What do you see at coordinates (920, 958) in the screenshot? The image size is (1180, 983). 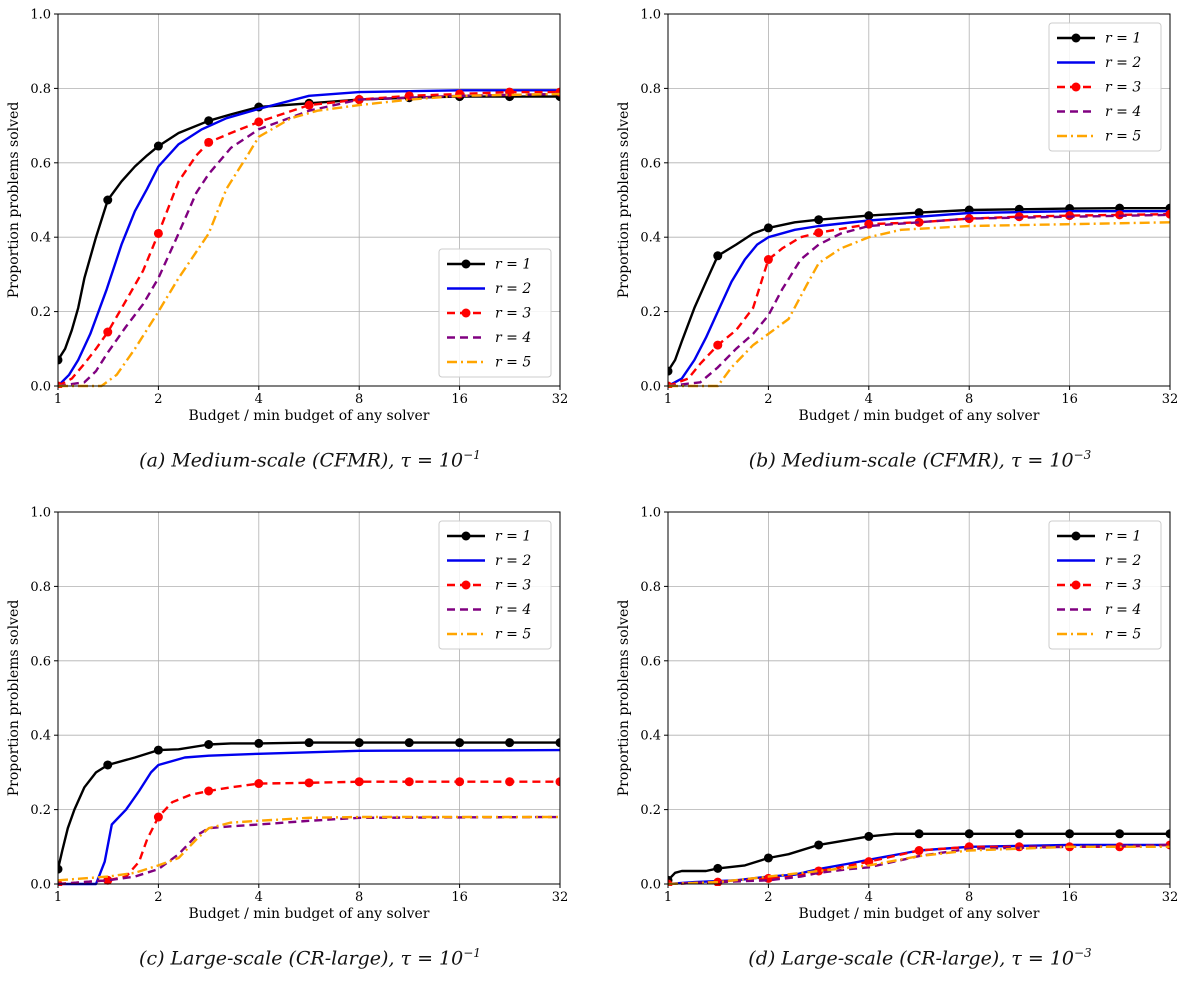 I see `caption-d: (d) Large-scale (CR-large), τ = 10−3` at bounding box center [920, 958].